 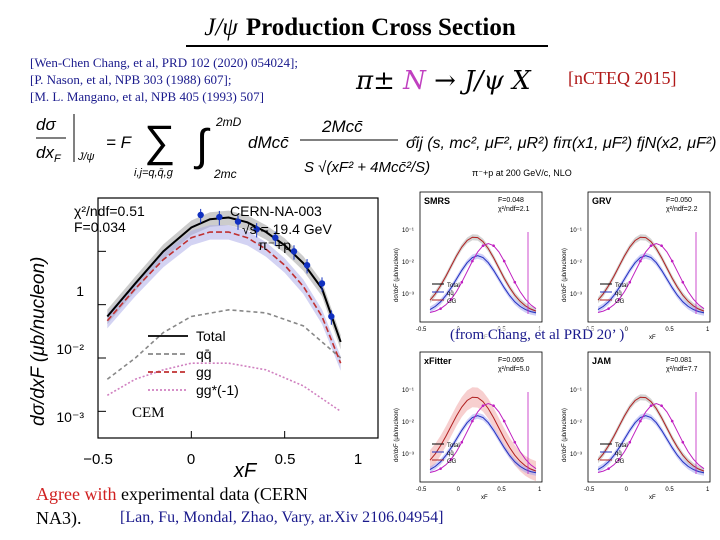 What do you see at coordinates (514, 369) in the screenshot?
I see `inset-chi: χ²/ndf=5.0` at bounding box center [514, 369].